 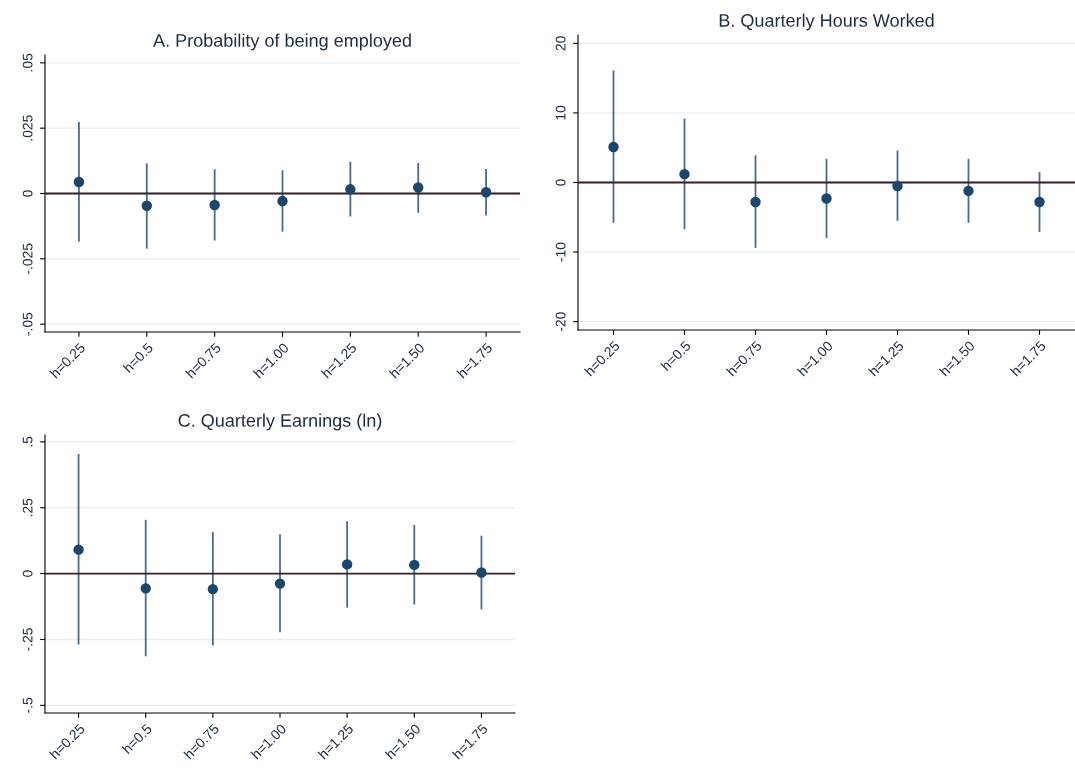 What do you see at coordinates (27, 324) in the screenshot?
I see `y-tick-label: -.05` at bounding box center [27, 324].